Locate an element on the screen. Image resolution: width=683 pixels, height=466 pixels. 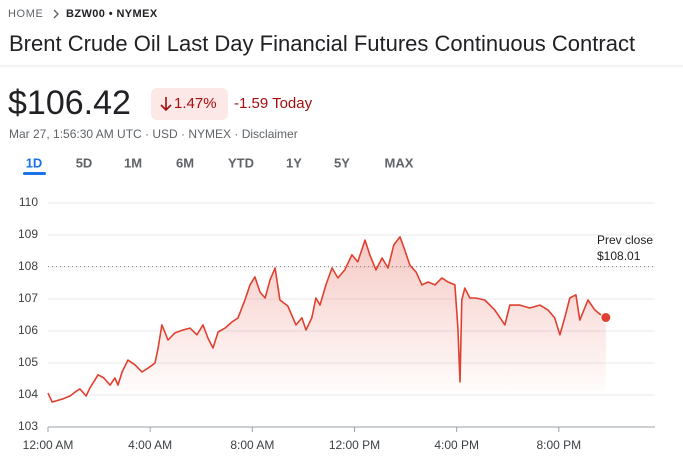
x-tick-label: 12:00 AM is located at coordinates (48, 445).